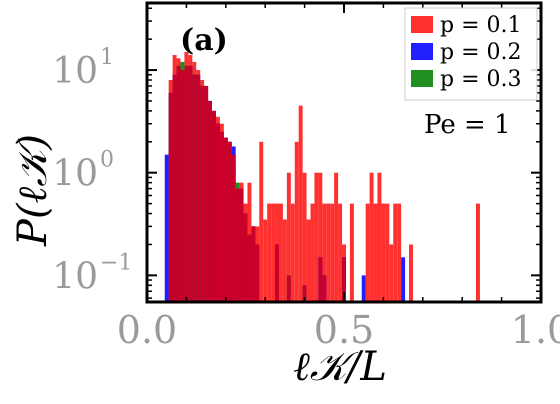 This screenshot has width=560, height=404. What do you see at coordinates (204, 40) in the screenshot?
I see `panel-label: (a)` at bounding box center [204, 40].